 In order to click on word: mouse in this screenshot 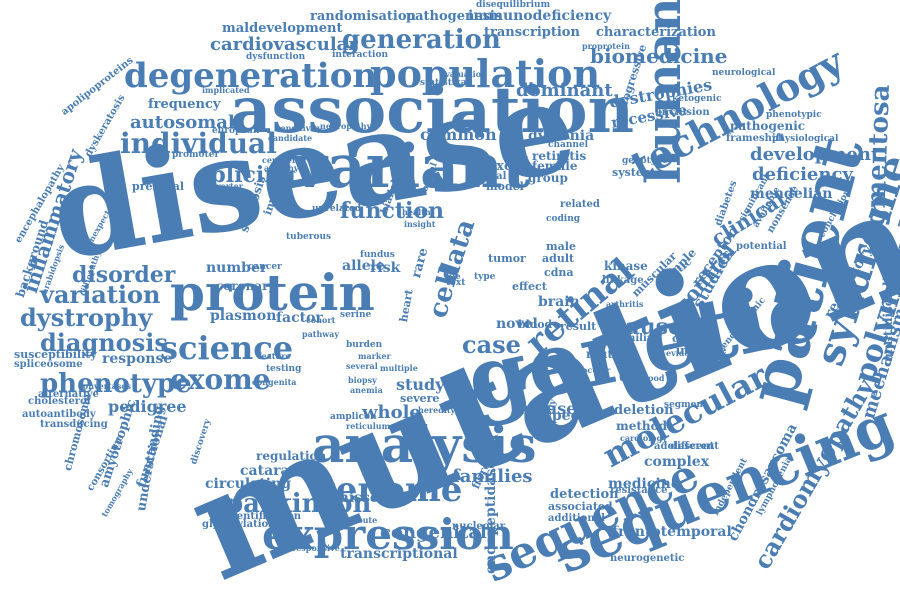, I will do `click(547, 409)`.